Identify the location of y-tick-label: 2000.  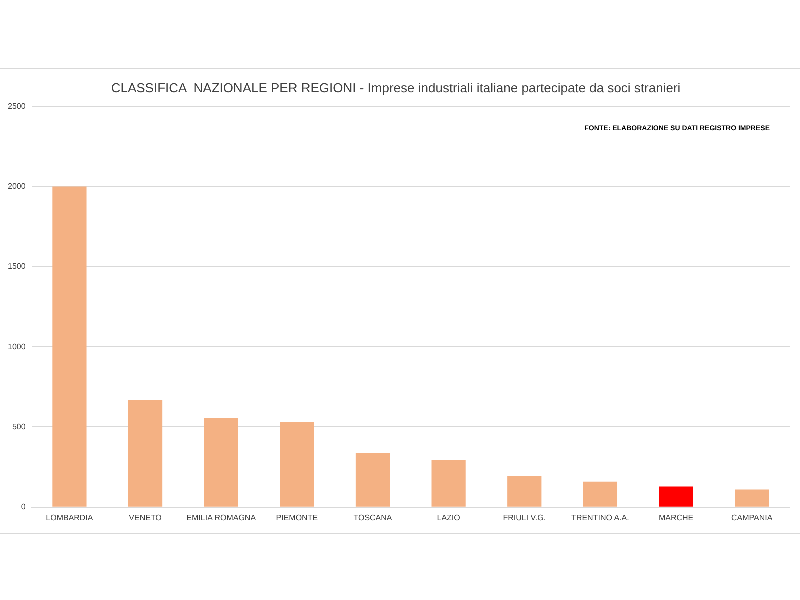
(17, 186).